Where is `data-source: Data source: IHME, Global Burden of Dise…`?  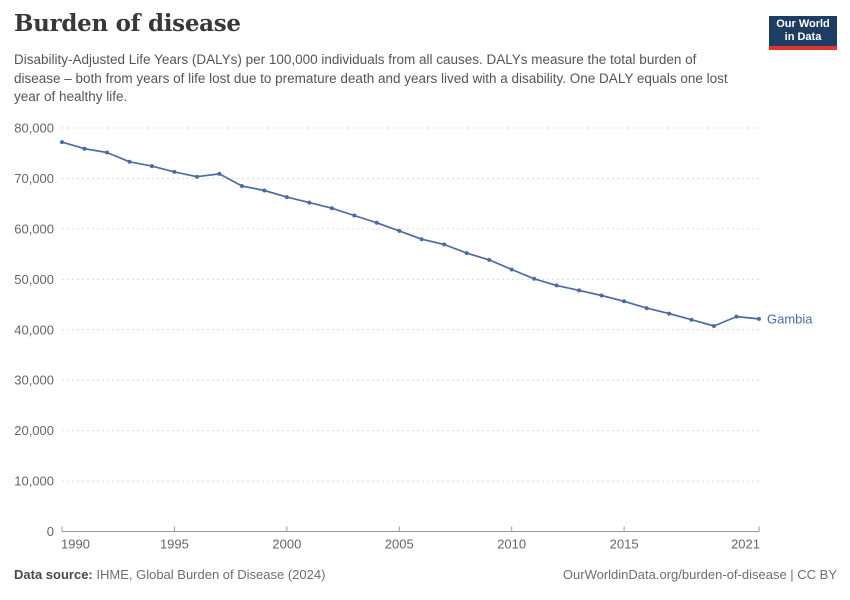
data-source: Data source: IHME, Global Burden of Dise… is located at coordinates (169, 574).